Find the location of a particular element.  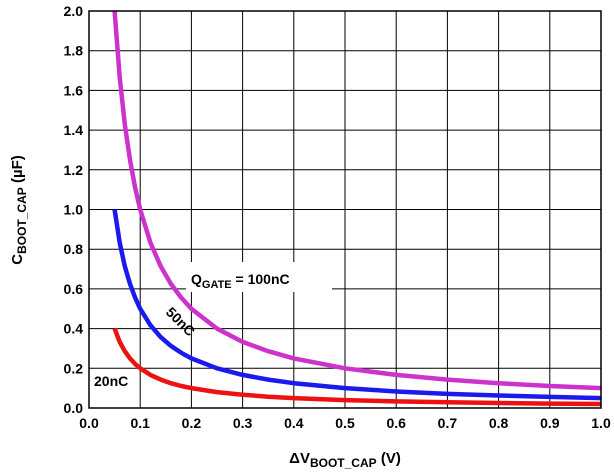

y-tick-label: 1.4 is located at coordinates (74, 130).